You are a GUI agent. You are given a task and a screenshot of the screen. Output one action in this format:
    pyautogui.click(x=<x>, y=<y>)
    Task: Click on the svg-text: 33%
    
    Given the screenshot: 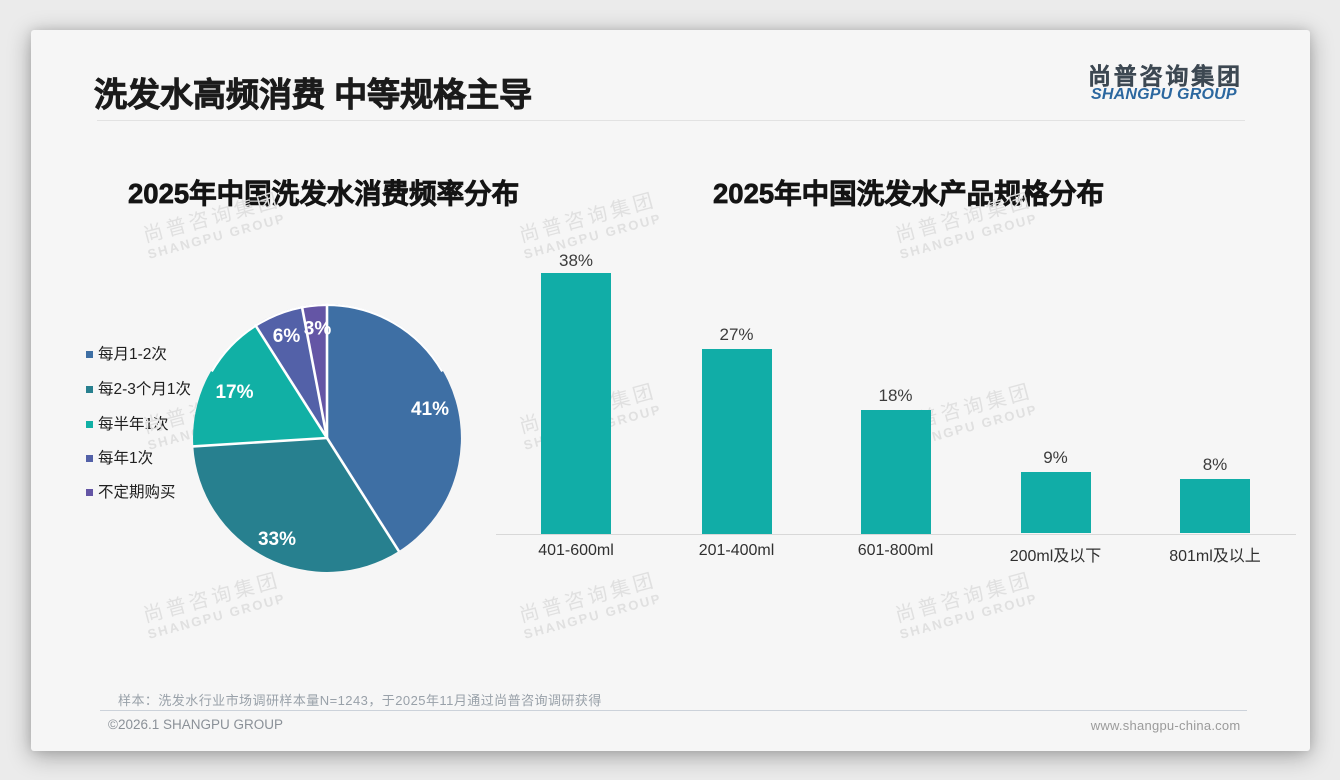 What is the action you would take?
    pyautogui.click(x=277, y=539)
    